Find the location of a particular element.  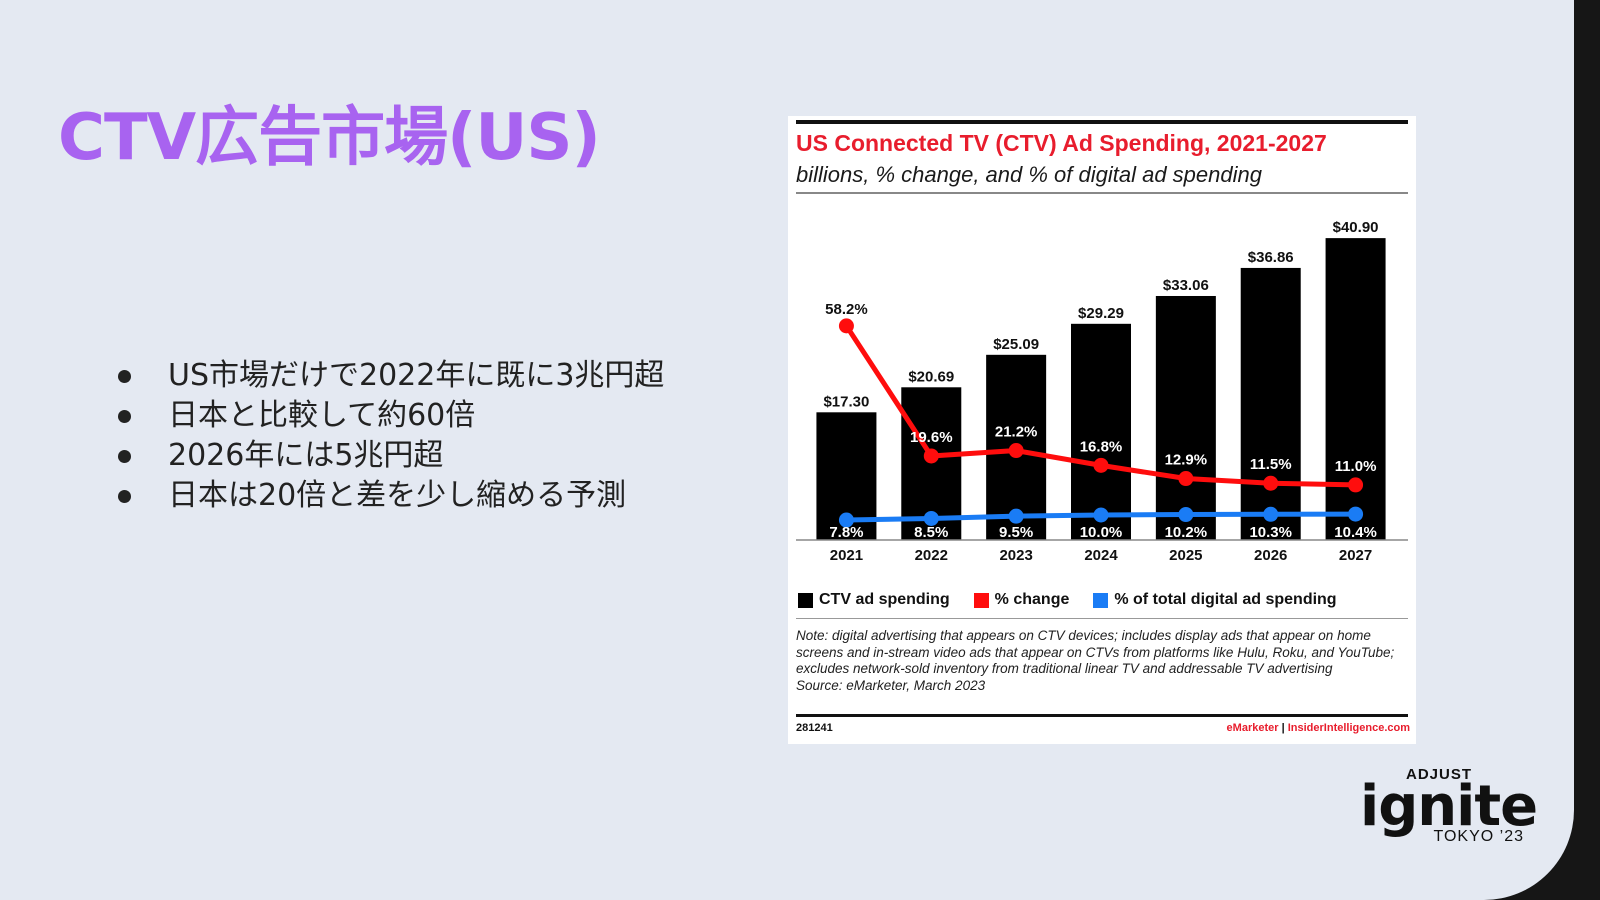

share-label: 10.3% is located at coordinates (1270, 532).